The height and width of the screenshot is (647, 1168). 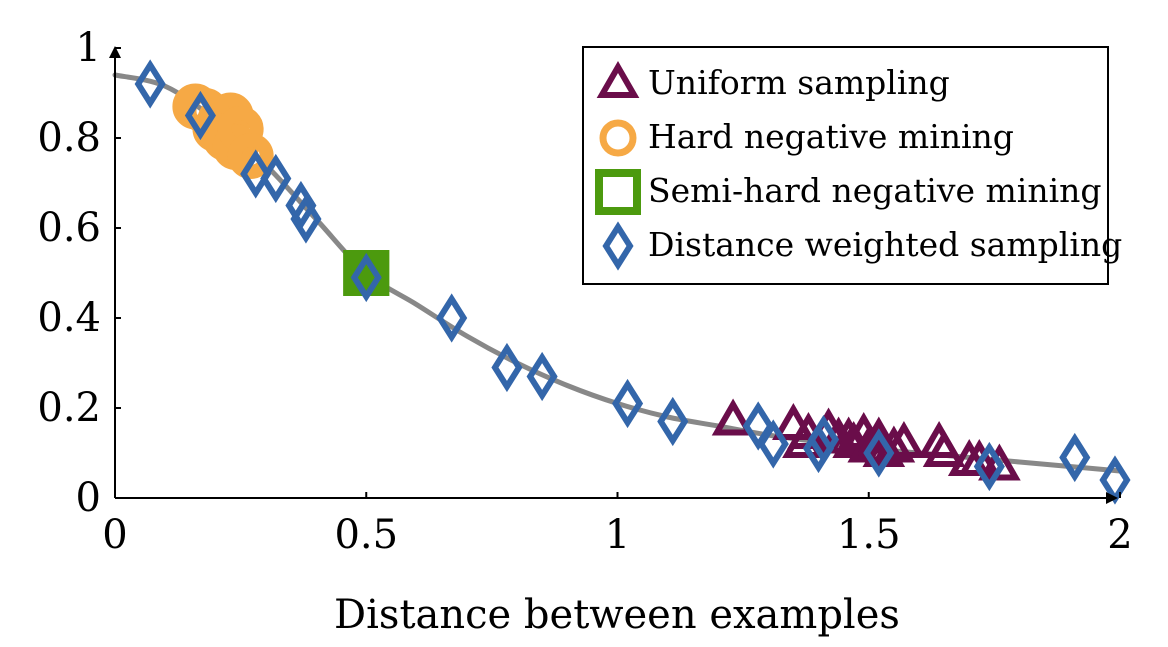 I want to click on y-tick-label: 0, so click(x=88, y=498).